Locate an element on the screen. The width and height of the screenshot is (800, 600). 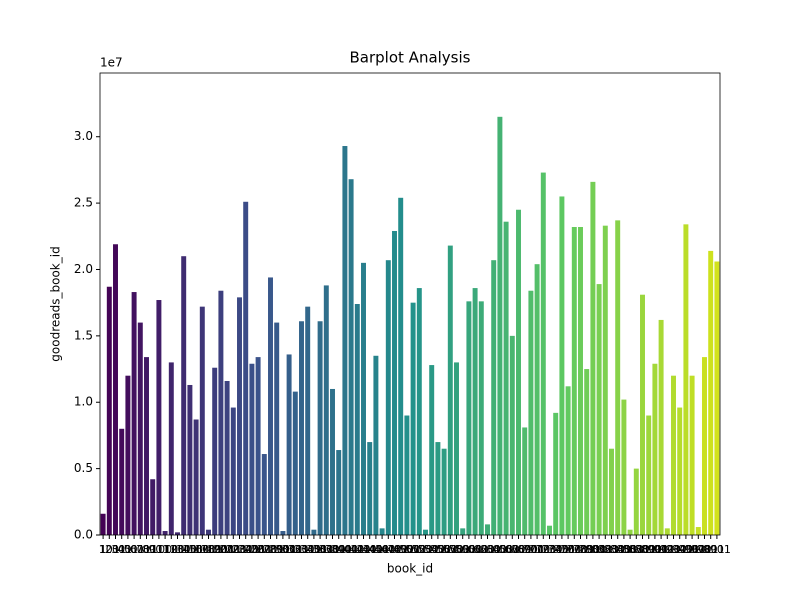
x-tick-label: 3201 is located at coordinates (302, 549).